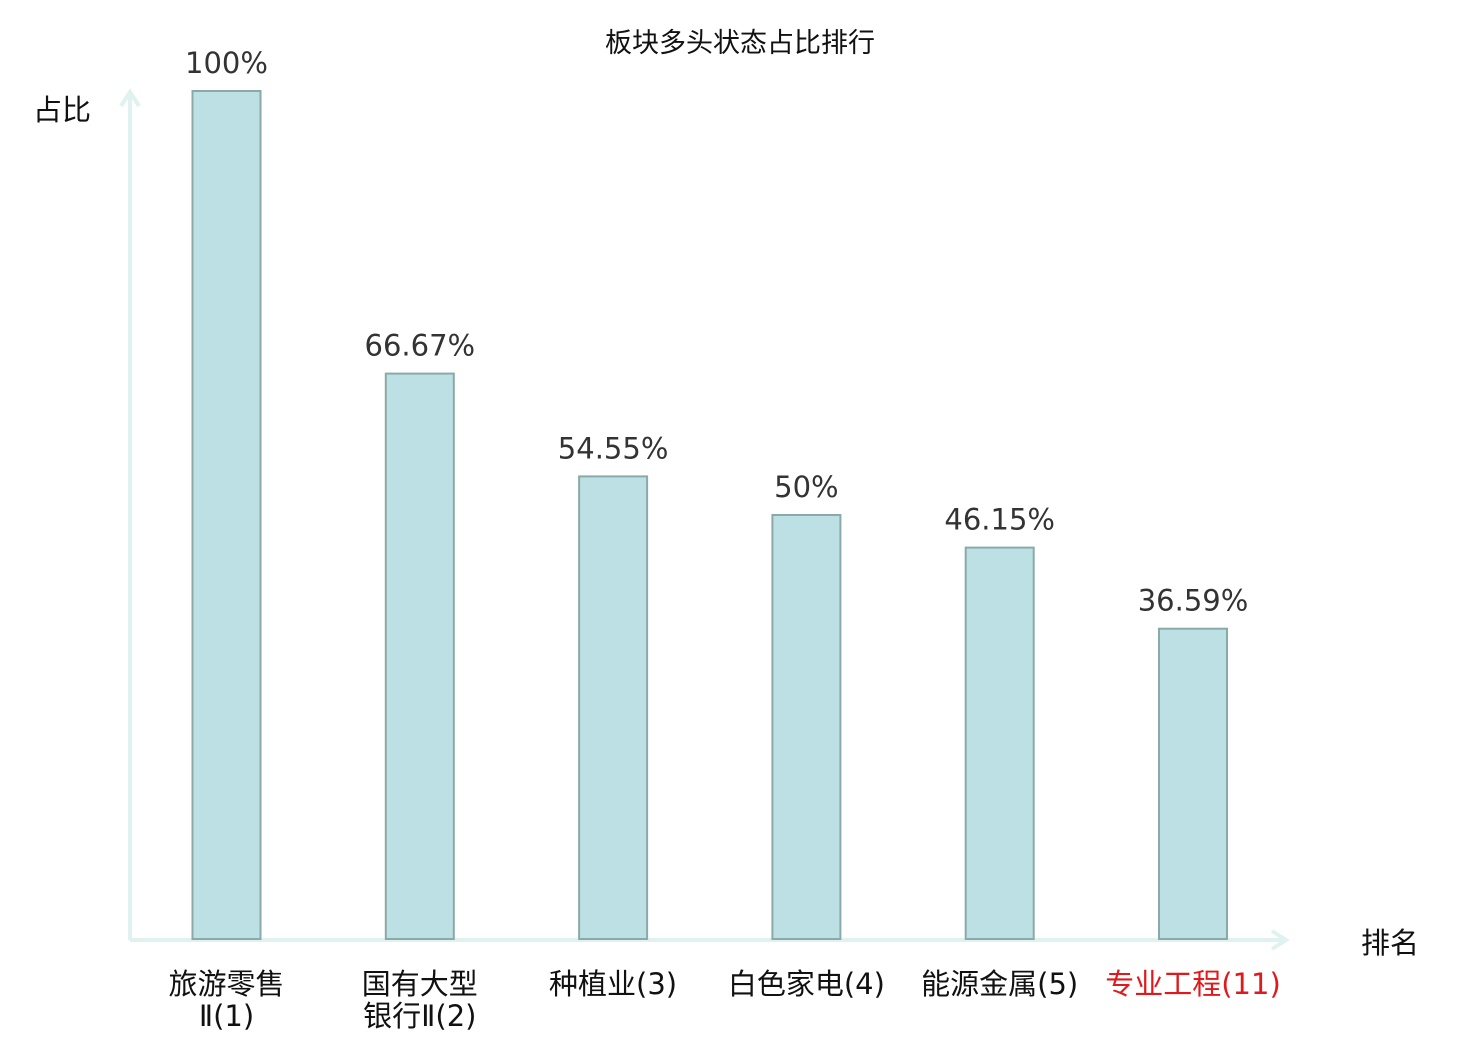  Describe the element at coordinates (806, 487) in the screenshot. I see `value-label: 50%` at that location.